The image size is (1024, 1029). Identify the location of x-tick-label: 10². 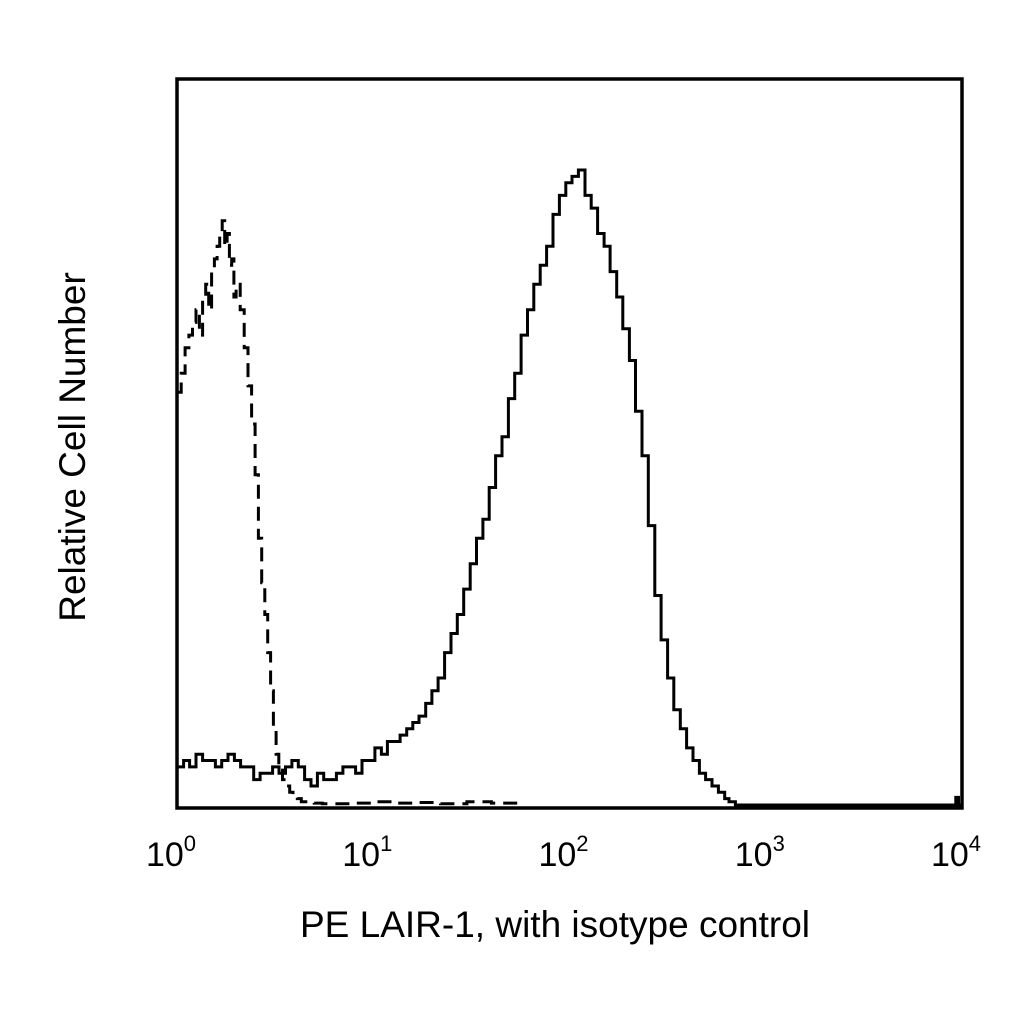
(563, 852).